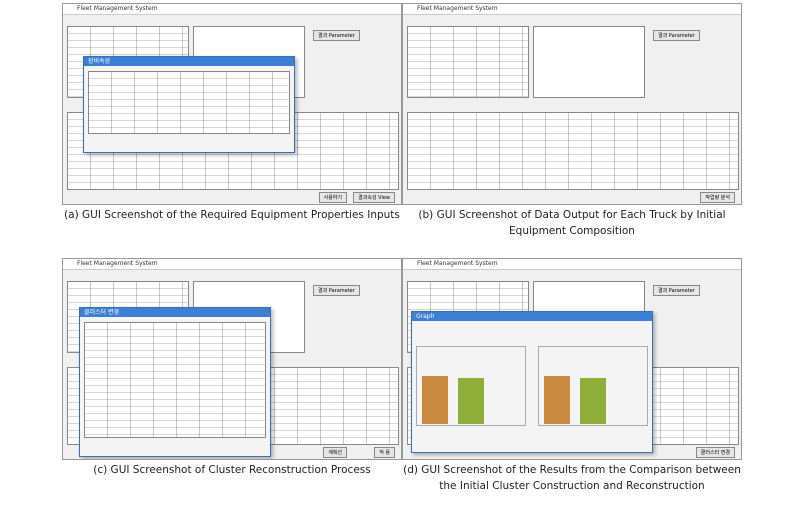 Image resolution: width=800 pixels, height=524 pixels. I want to click on dialog: Graph, so click(532, 382).